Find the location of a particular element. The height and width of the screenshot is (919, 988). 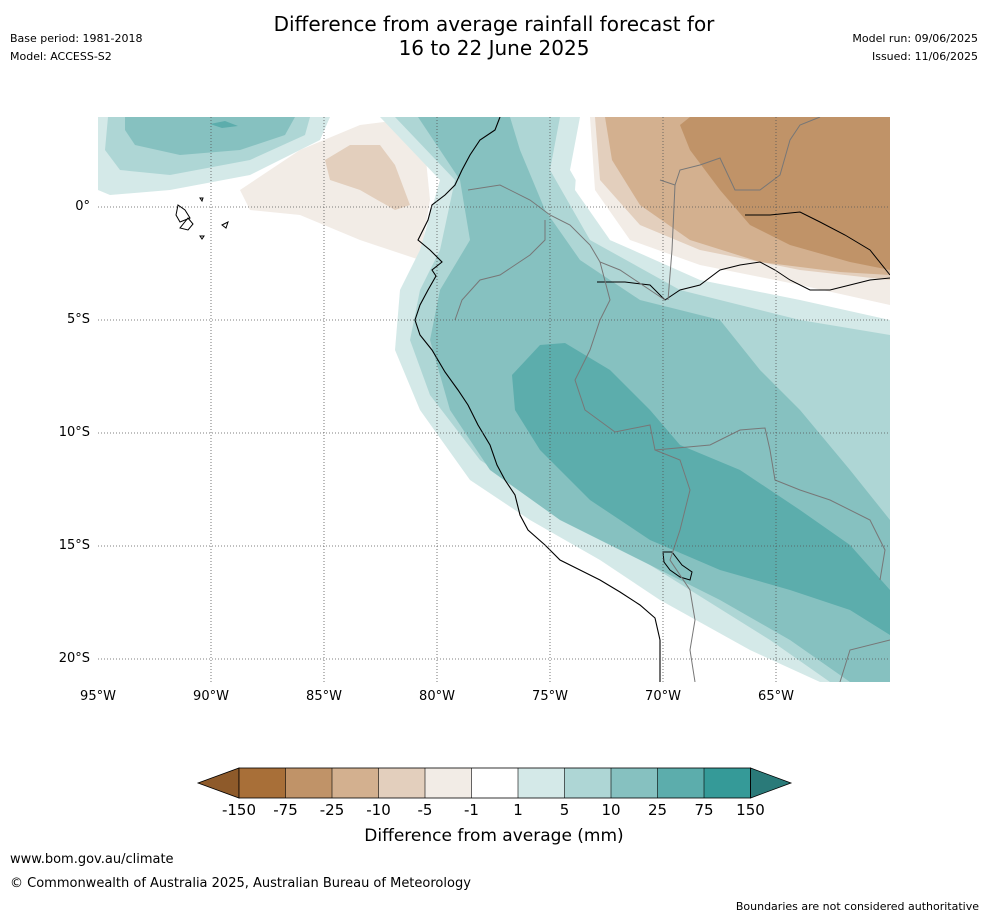

colorbar-label: 150 is located at coordinates (750, 810).